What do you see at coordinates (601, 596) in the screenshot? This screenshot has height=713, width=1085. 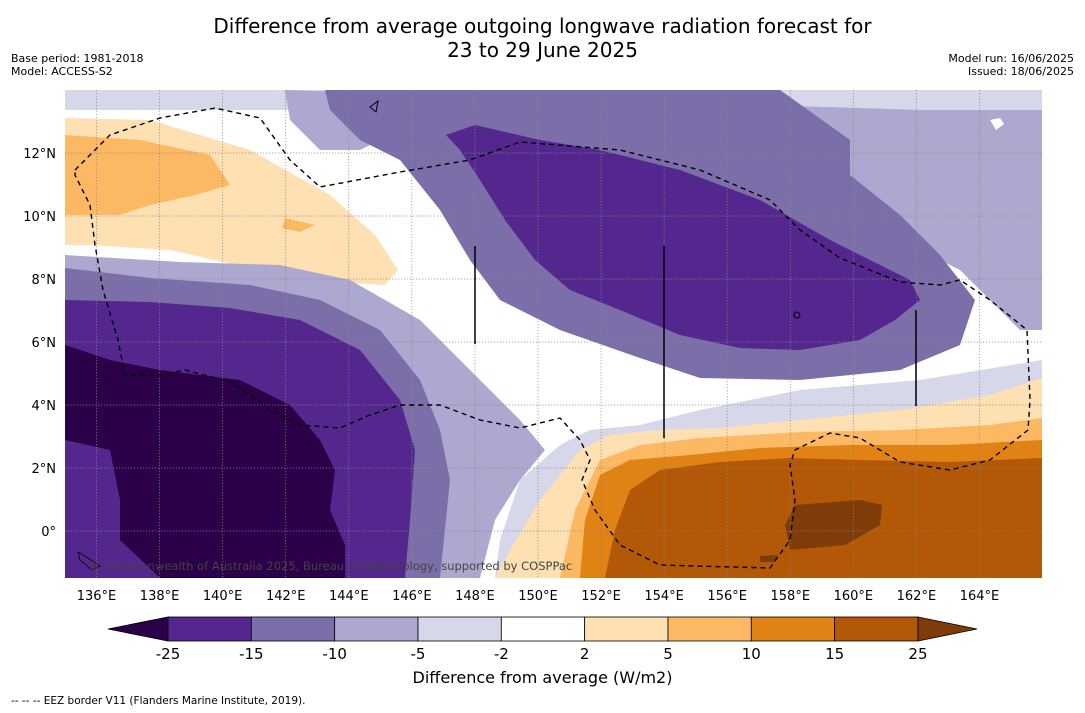 I see `lon-tick-label: 152°E` at bounding box center [601, 596].